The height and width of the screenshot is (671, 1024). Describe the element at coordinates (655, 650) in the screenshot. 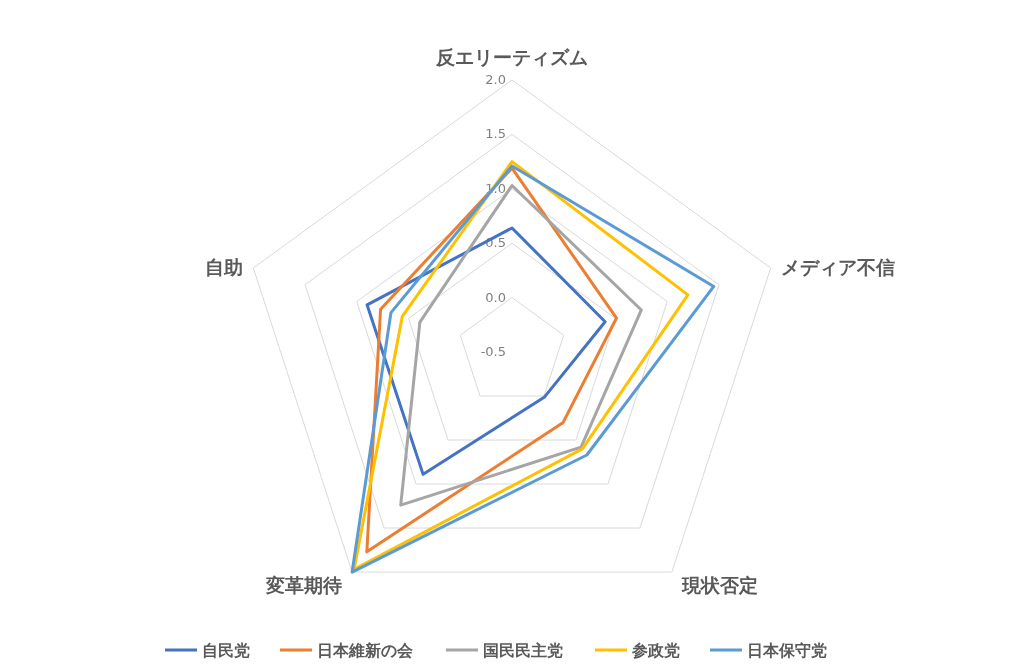

I see `legend-label: 参政党` at that location.